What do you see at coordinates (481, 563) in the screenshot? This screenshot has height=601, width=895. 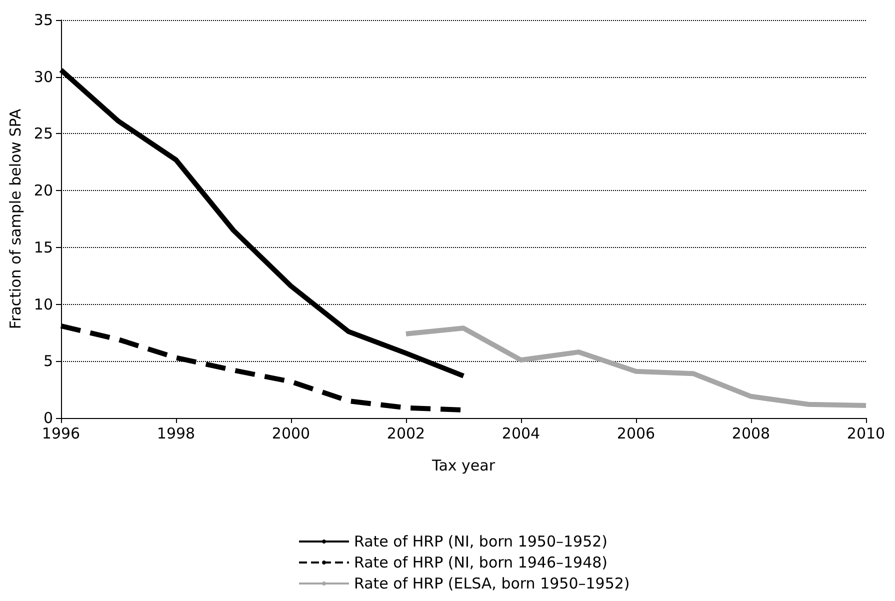 I see `legend-label: Rate of HRP (NI, born 1946–1948)` at bounding box center [481, 563].